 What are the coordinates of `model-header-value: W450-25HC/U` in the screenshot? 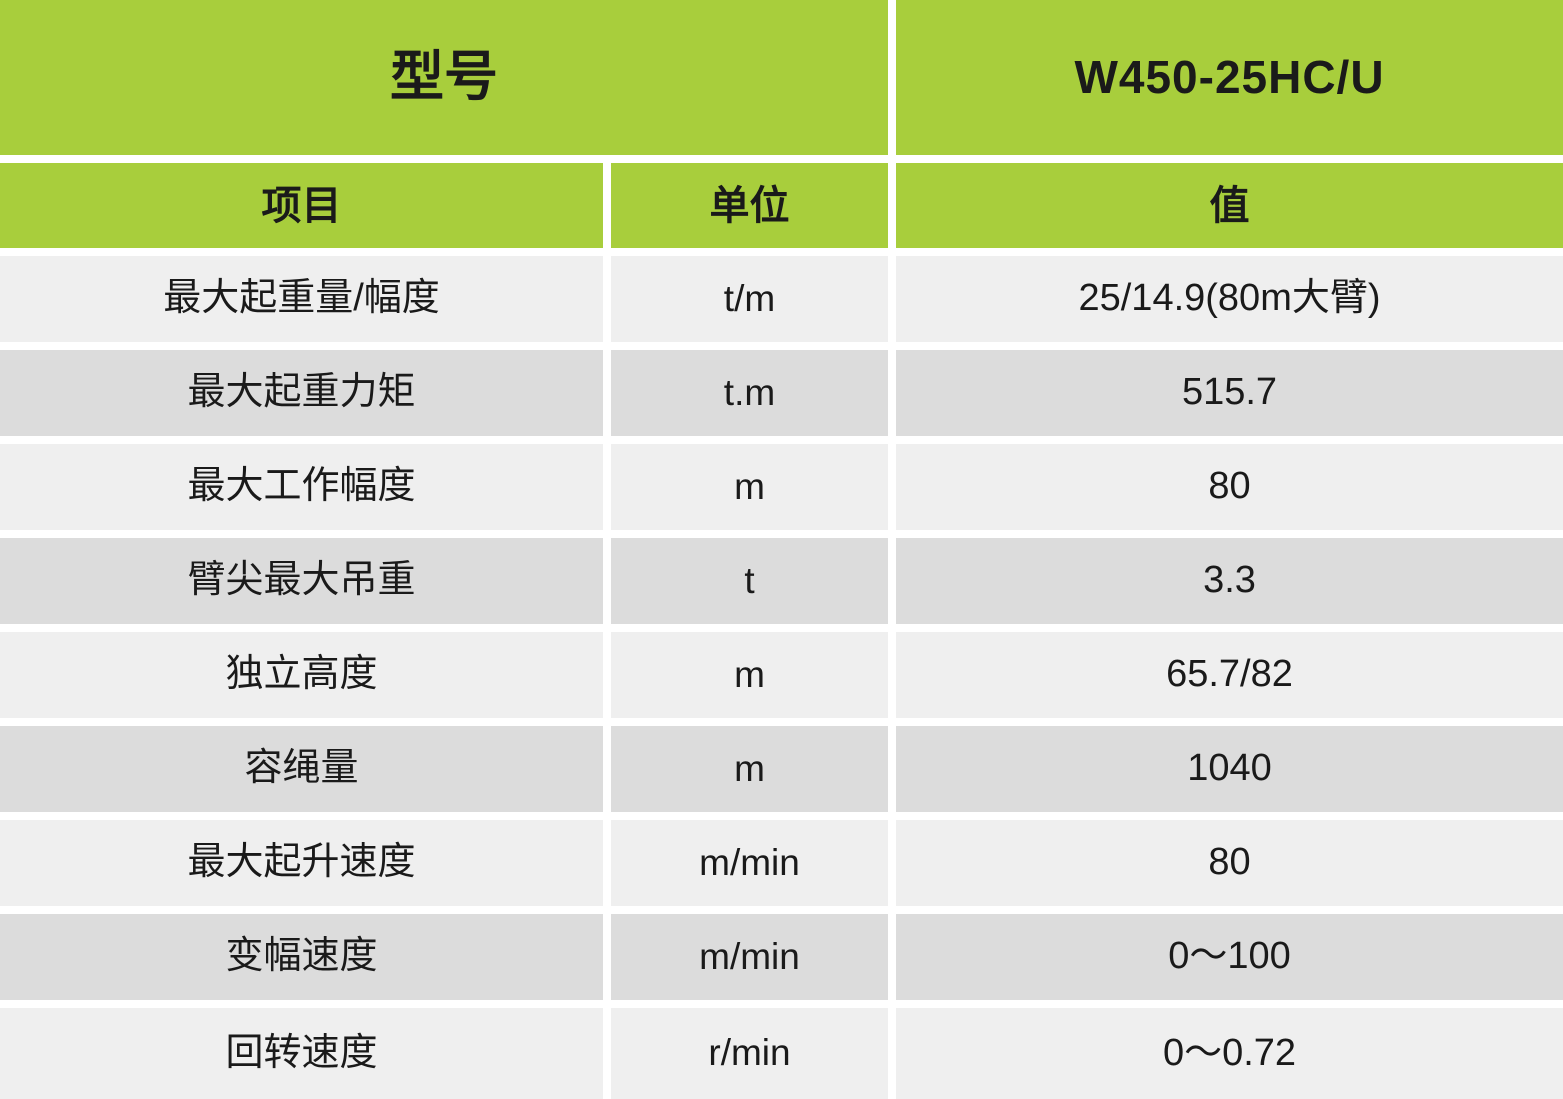 It's located at (1229, 77).